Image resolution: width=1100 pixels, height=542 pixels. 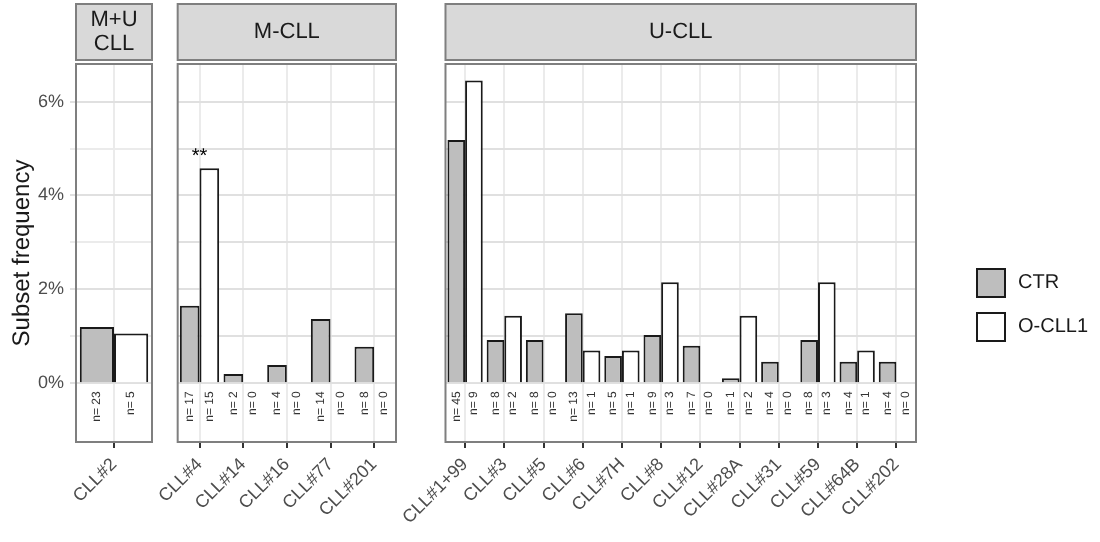 I want to click on legend-label: CTR, so click(x=1038, y=282).